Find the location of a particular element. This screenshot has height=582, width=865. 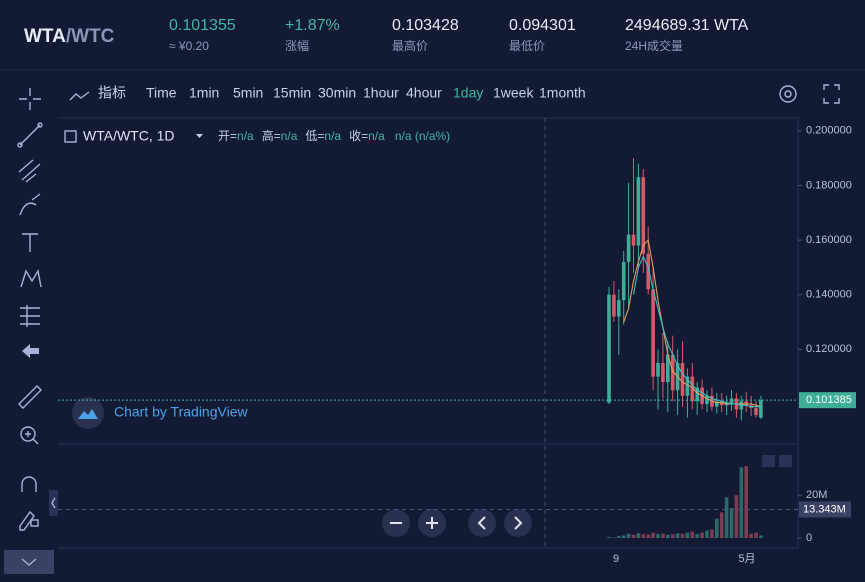

scroll-left is located at coordinates (482, 523).